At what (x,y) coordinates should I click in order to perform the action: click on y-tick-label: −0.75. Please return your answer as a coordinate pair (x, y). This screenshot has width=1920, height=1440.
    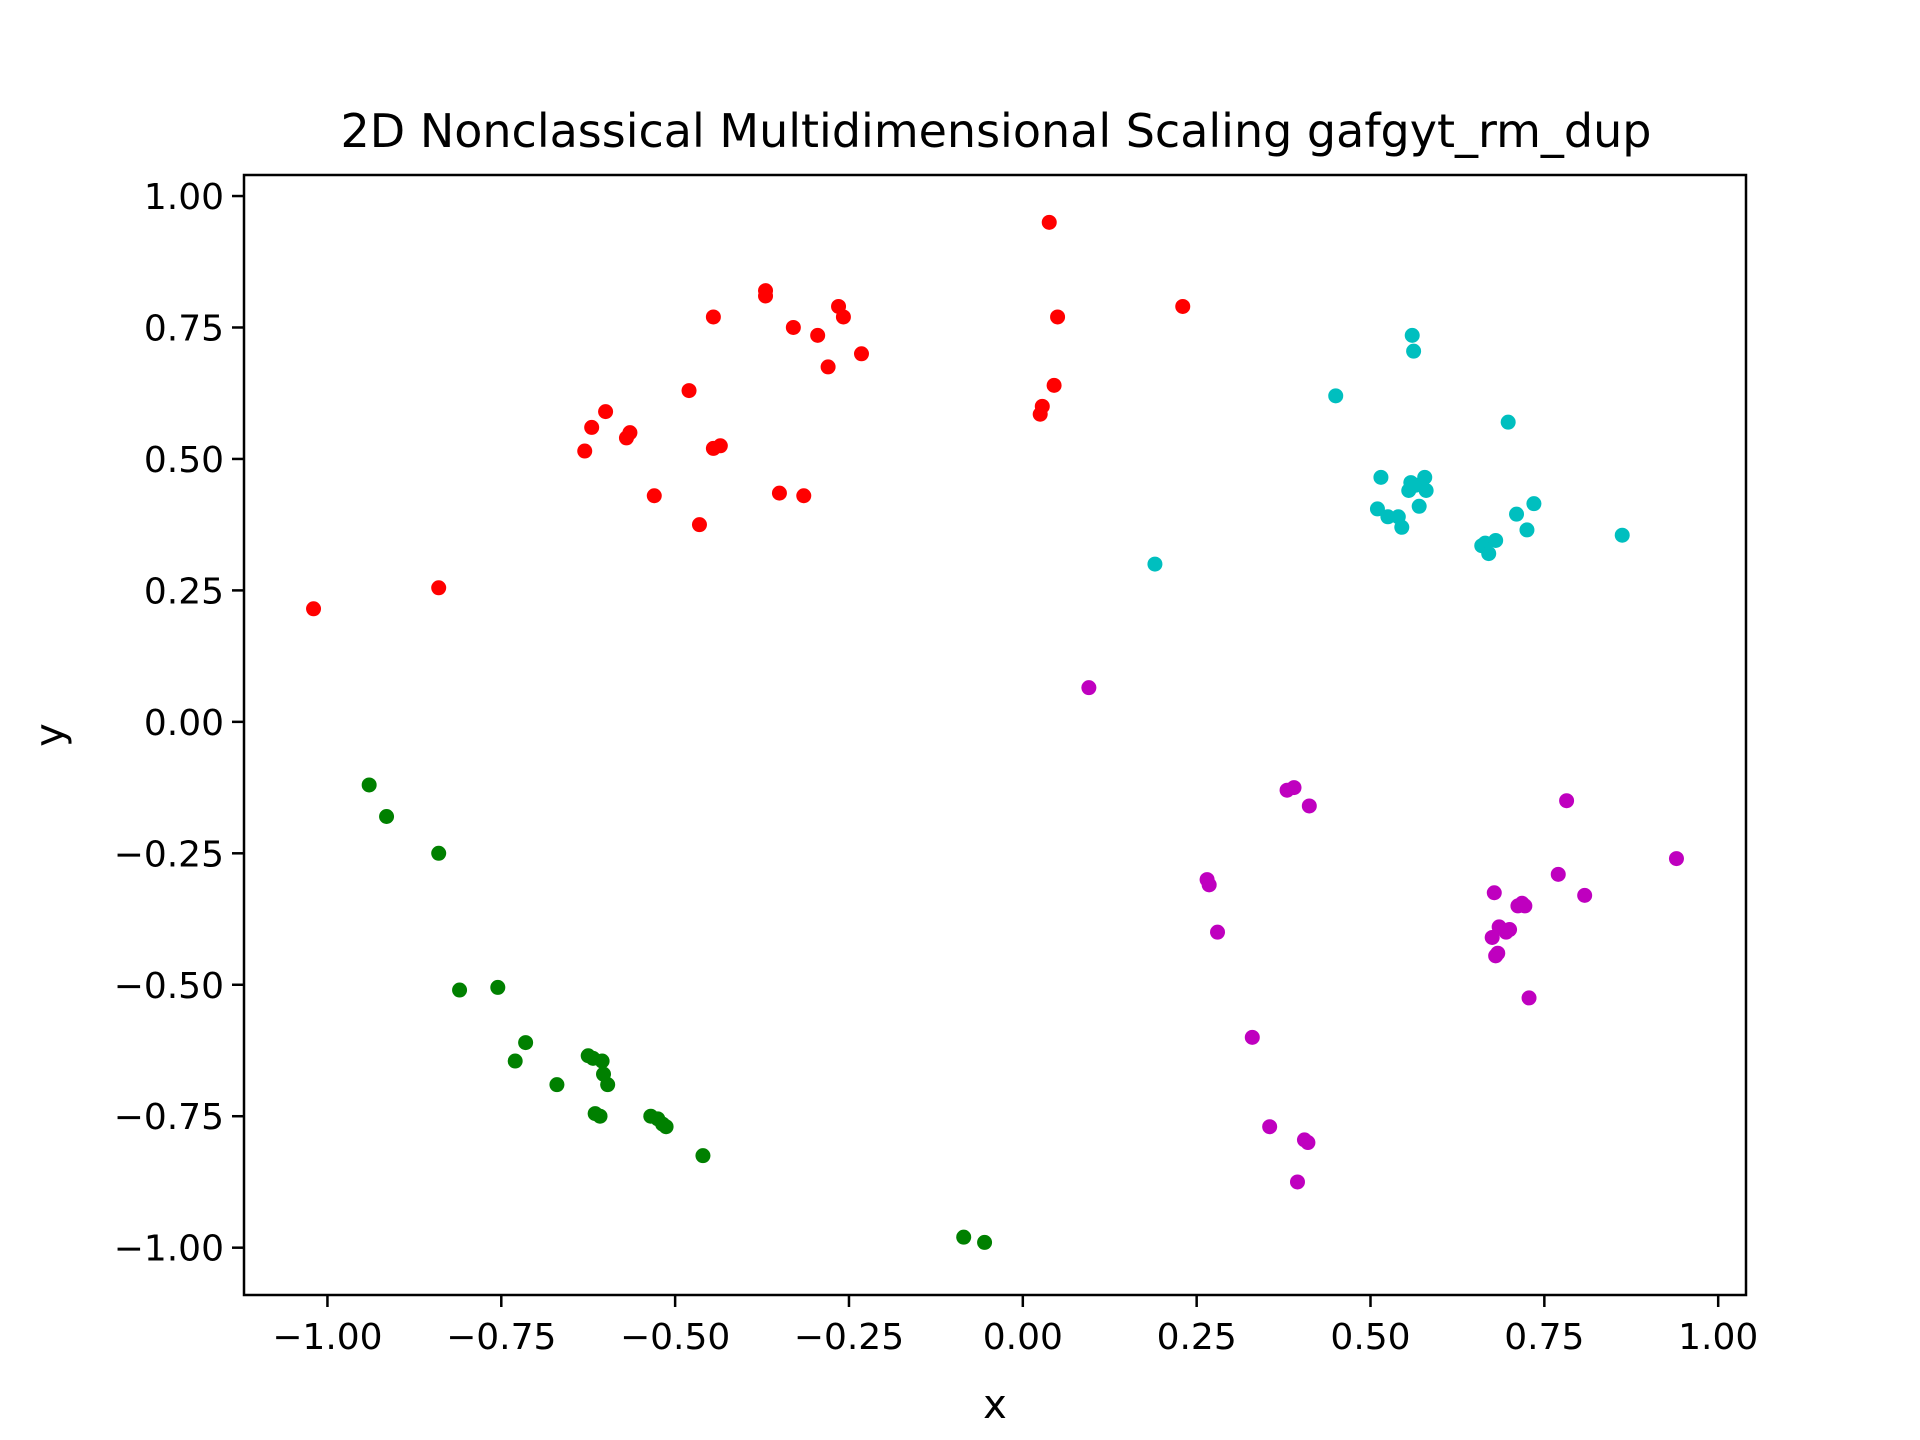
    Looking at the image, I should click on (169, 1117).